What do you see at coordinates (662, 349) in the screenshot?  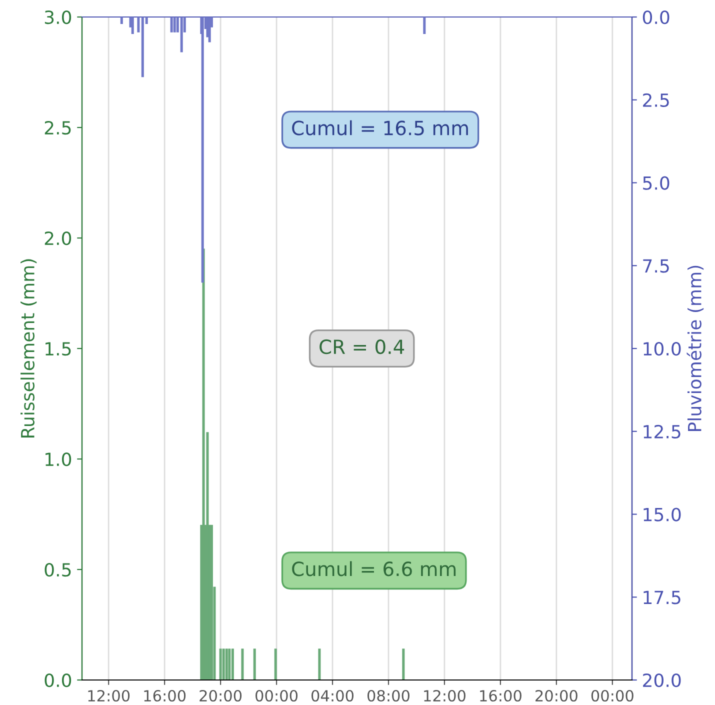 I see `y2-tick-label: 10.0` at bounding box center [662, 349].